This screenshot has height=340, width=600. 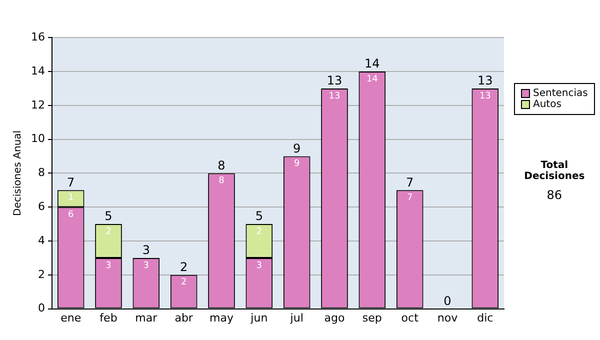 What do you see at coordinates (560, 93) in the screenshot?
I see `legend-label: Sentencias` at bounding box center [560, 93].